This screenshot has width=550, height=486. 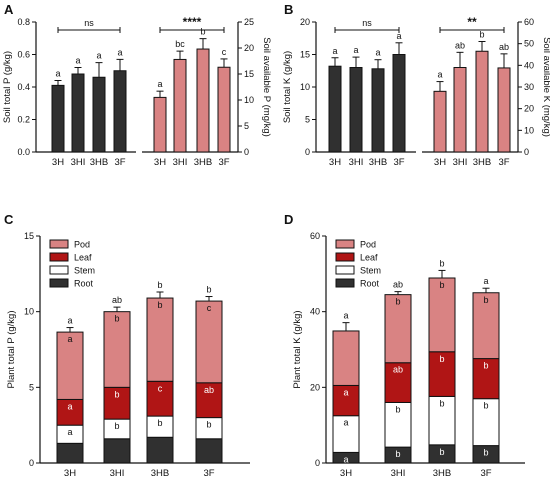 I want to click on legend-label: Stem, so click(x=84, y=271).